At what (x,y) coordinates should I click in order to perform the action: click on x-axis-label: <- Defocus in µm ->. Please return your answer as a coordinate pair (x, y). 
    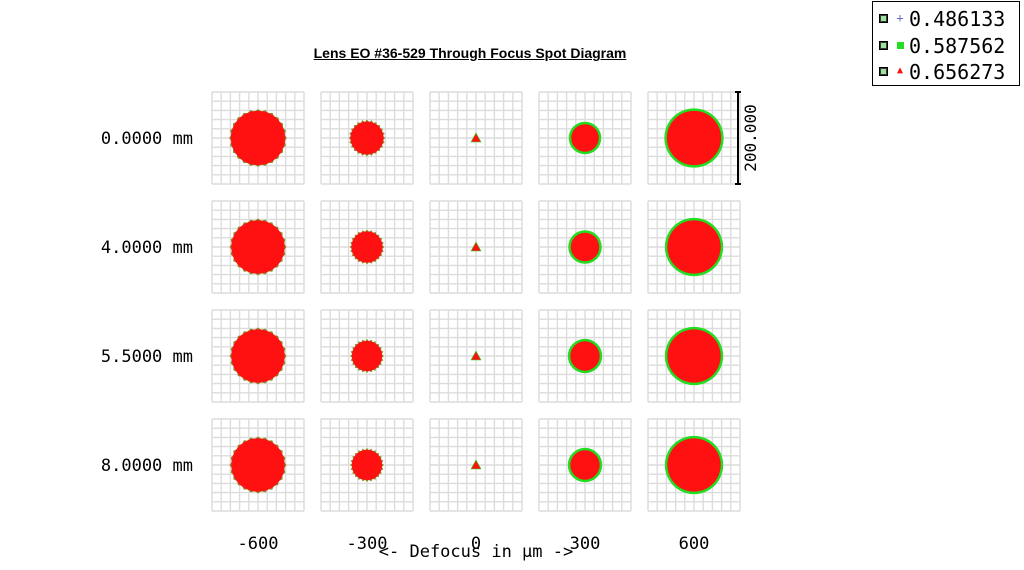
    Looking at the image, I should click on (476, 552).